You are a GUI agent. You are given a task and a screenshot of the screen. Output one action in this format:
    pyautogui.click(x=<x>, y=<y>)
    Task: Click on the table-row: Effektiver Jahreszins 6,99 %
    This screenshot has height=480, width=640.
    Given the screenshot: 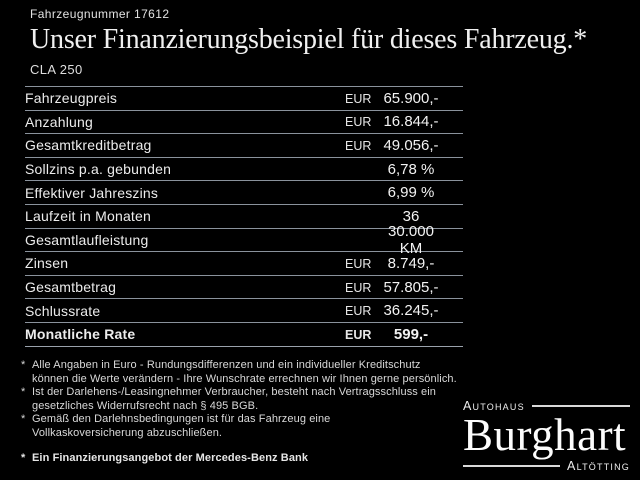 What is the action you would take?
    pyautogui.click(x=244, y=192)
    